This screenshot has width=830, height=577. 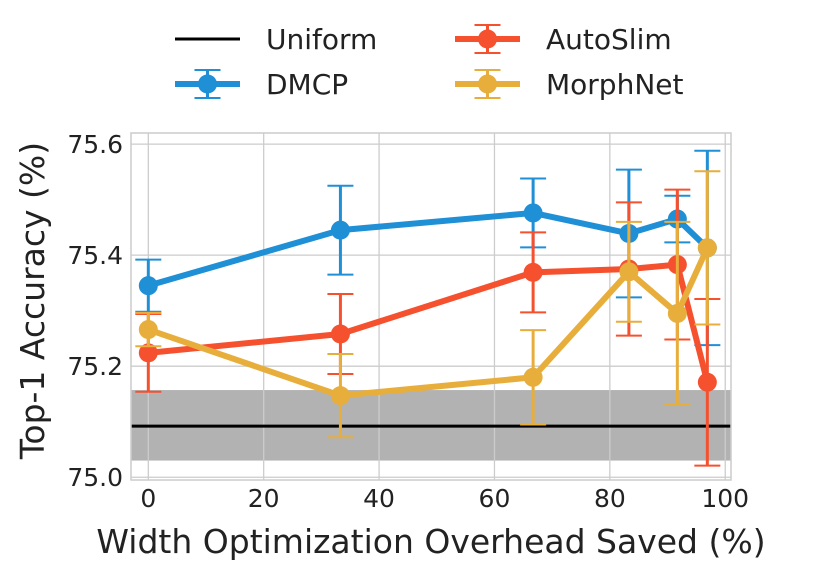 What do you see at coordinates (379, 498) in the screenshot?
I see `x-tick-label: 40` at bounding box center [379, 498].